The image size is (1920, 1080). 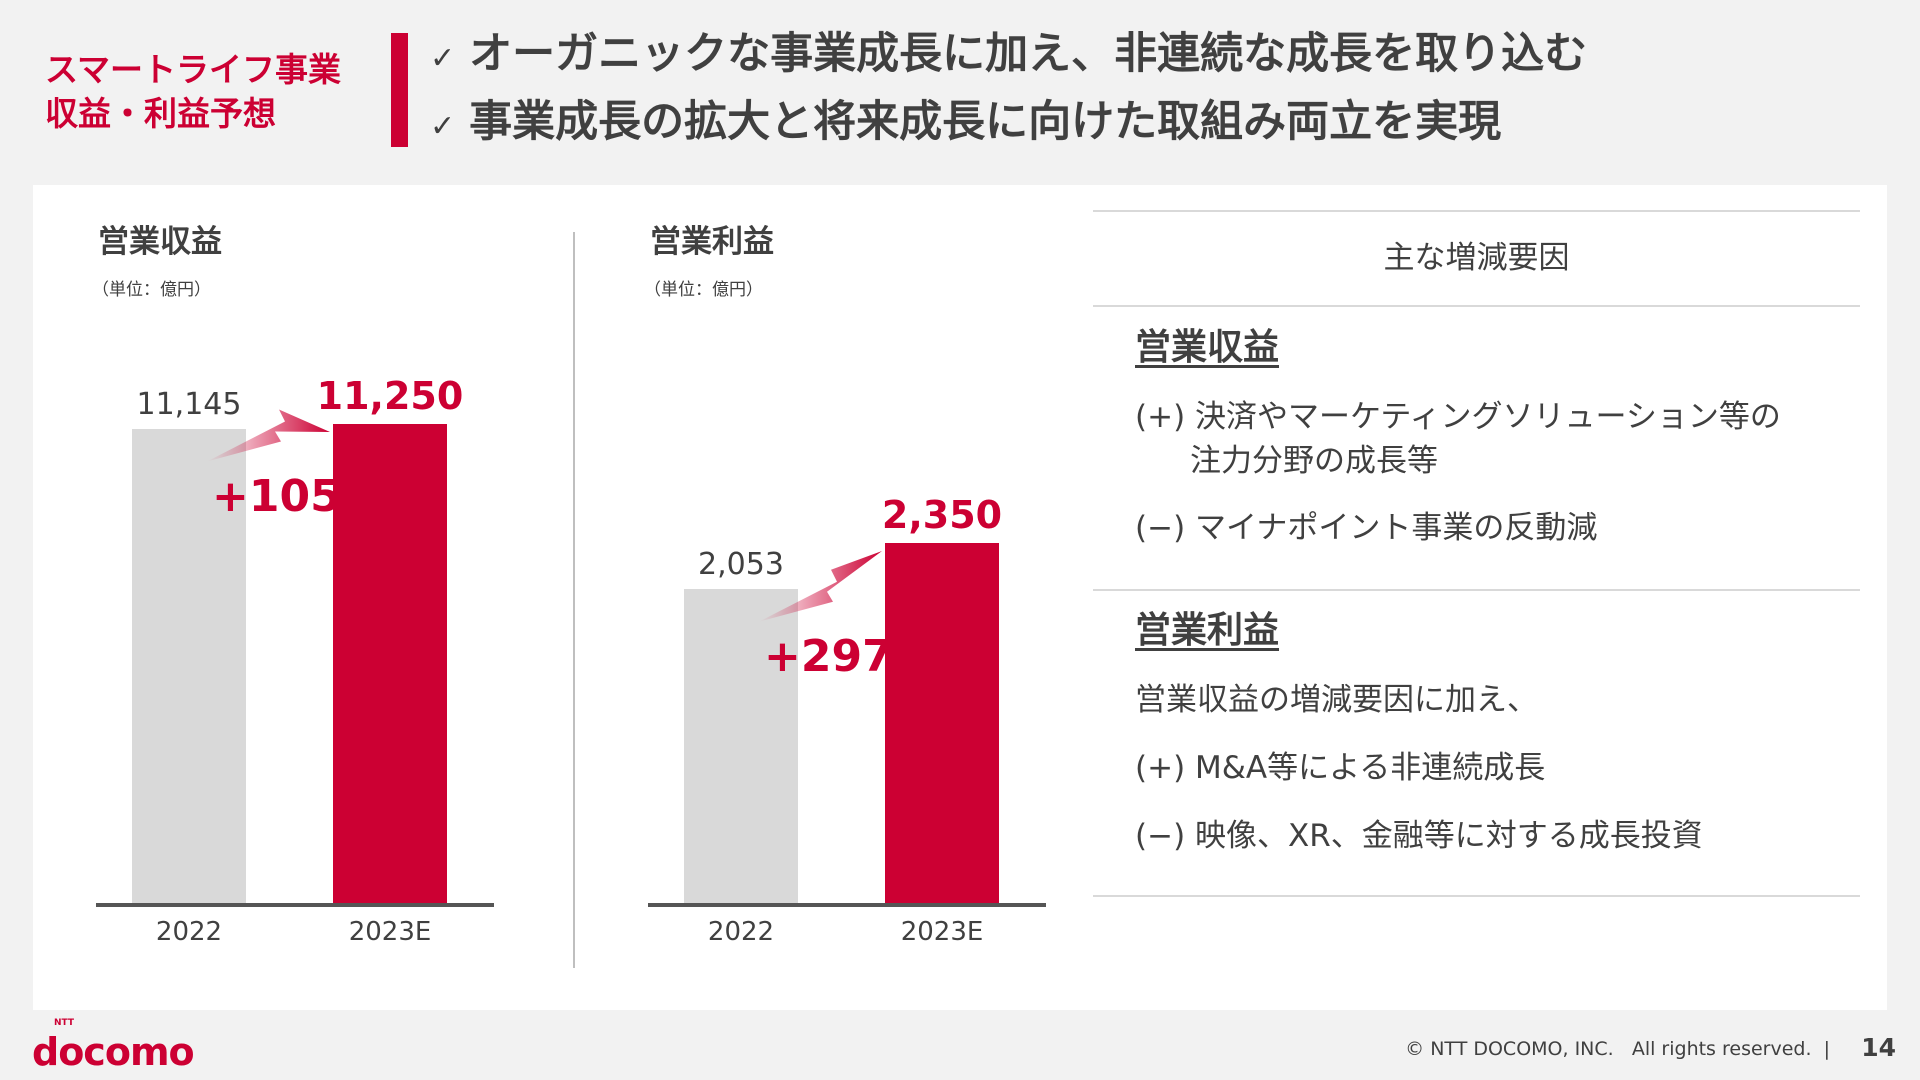 What do you see at coordinates (113, 1052) in the screenshot?
I see `logo-text: docomo` at bounding box center [113, 1052].